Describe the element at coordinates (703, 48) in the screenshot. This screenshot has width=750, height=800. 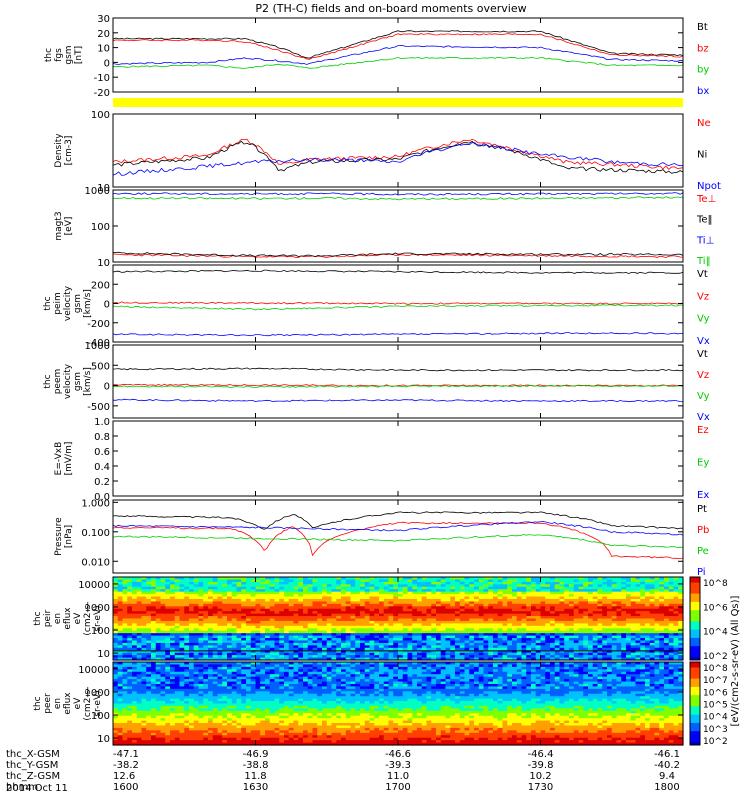
I see `legend-entry: bz` at that location.